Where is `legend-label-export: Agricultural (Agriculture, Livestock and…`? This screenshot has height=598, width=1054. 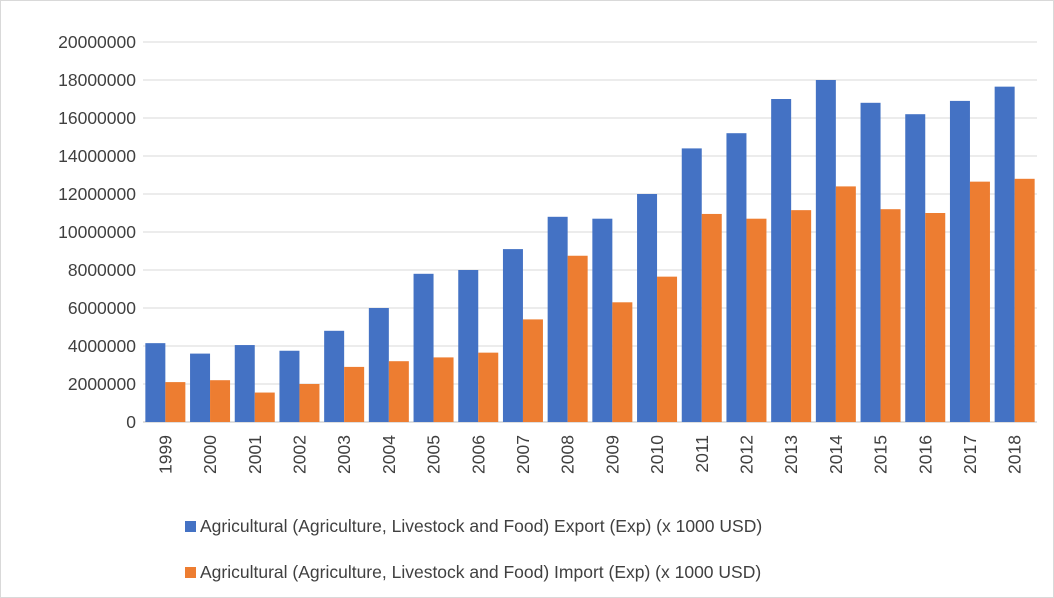
legend-label-export: Agricultural (Agriculture, Livestock and… is located at coordinates (481, 525).